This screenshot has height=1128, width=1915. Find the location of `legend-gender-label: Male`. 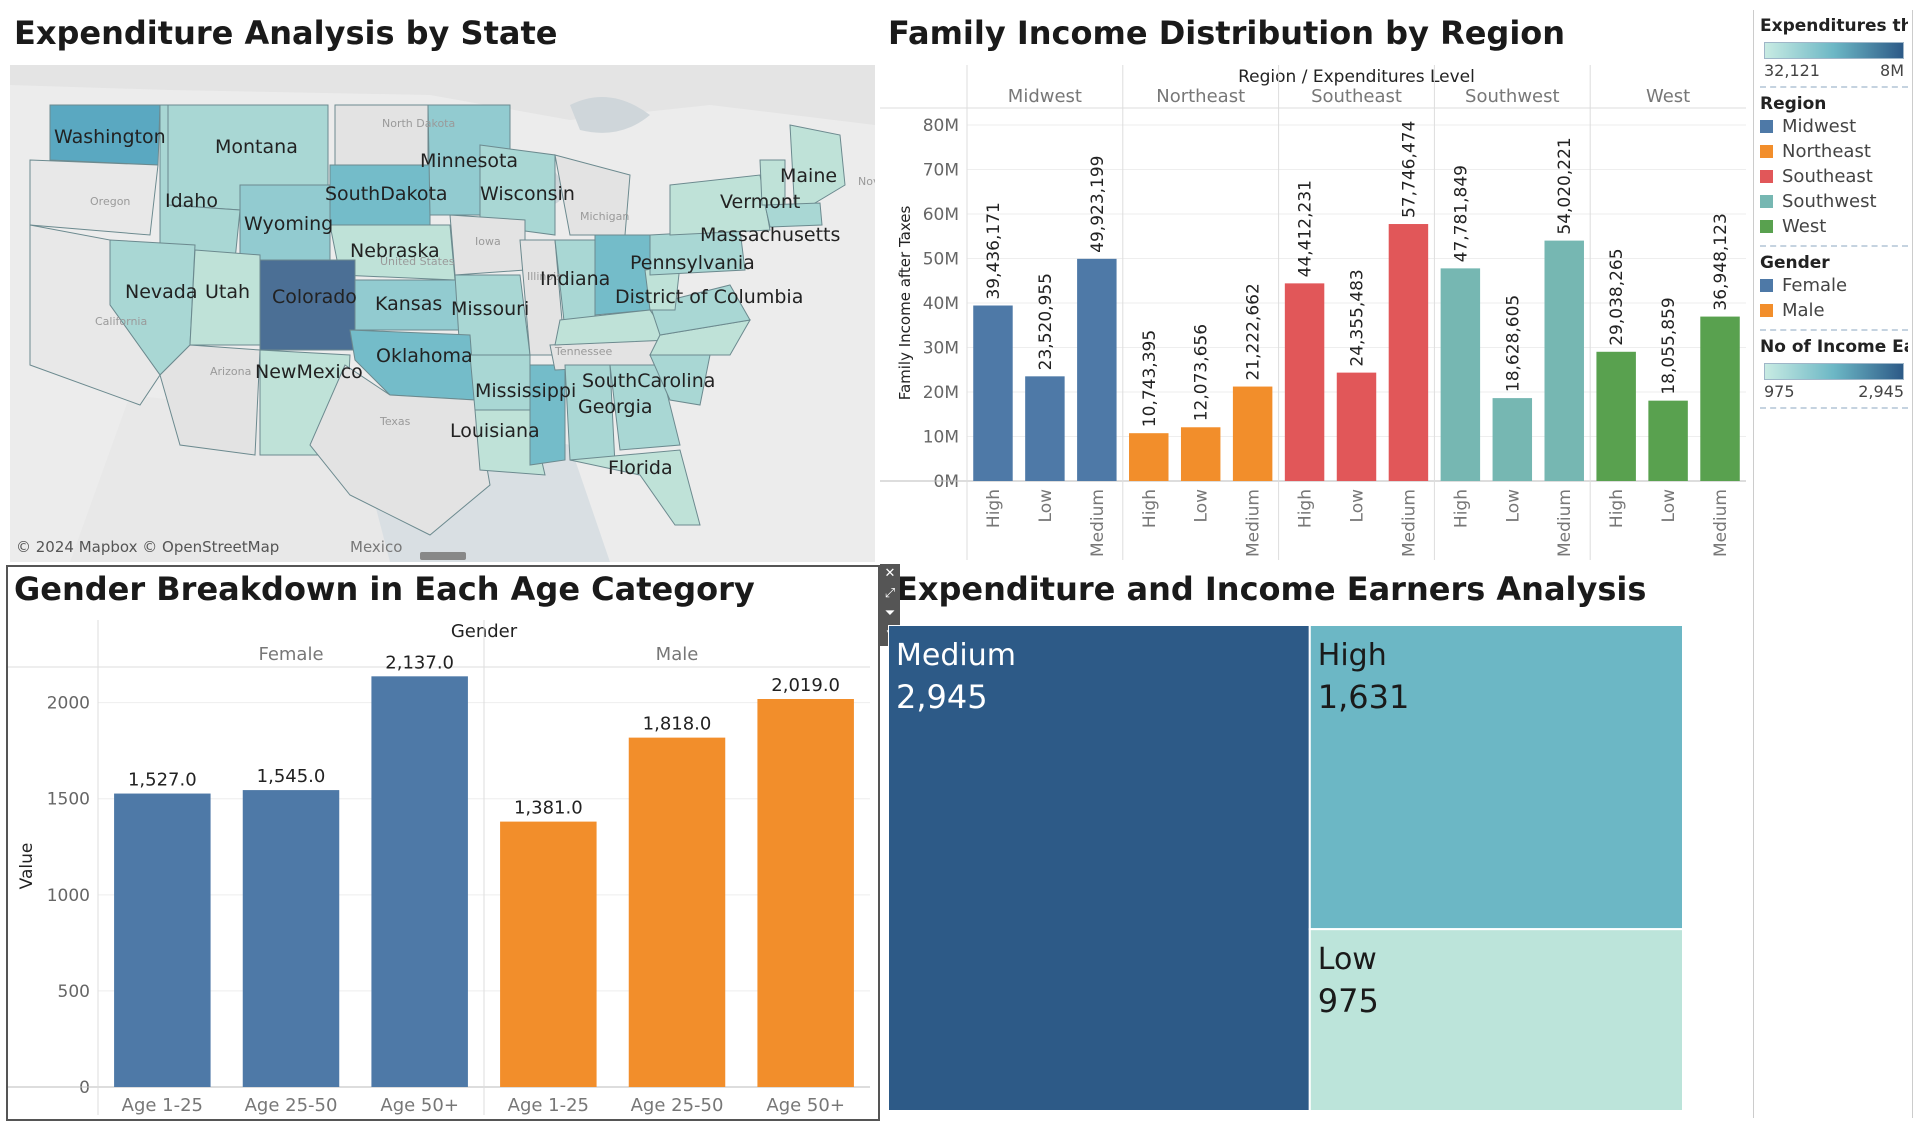

legend-gender-label: Male is located at coordinates (1803, 310).